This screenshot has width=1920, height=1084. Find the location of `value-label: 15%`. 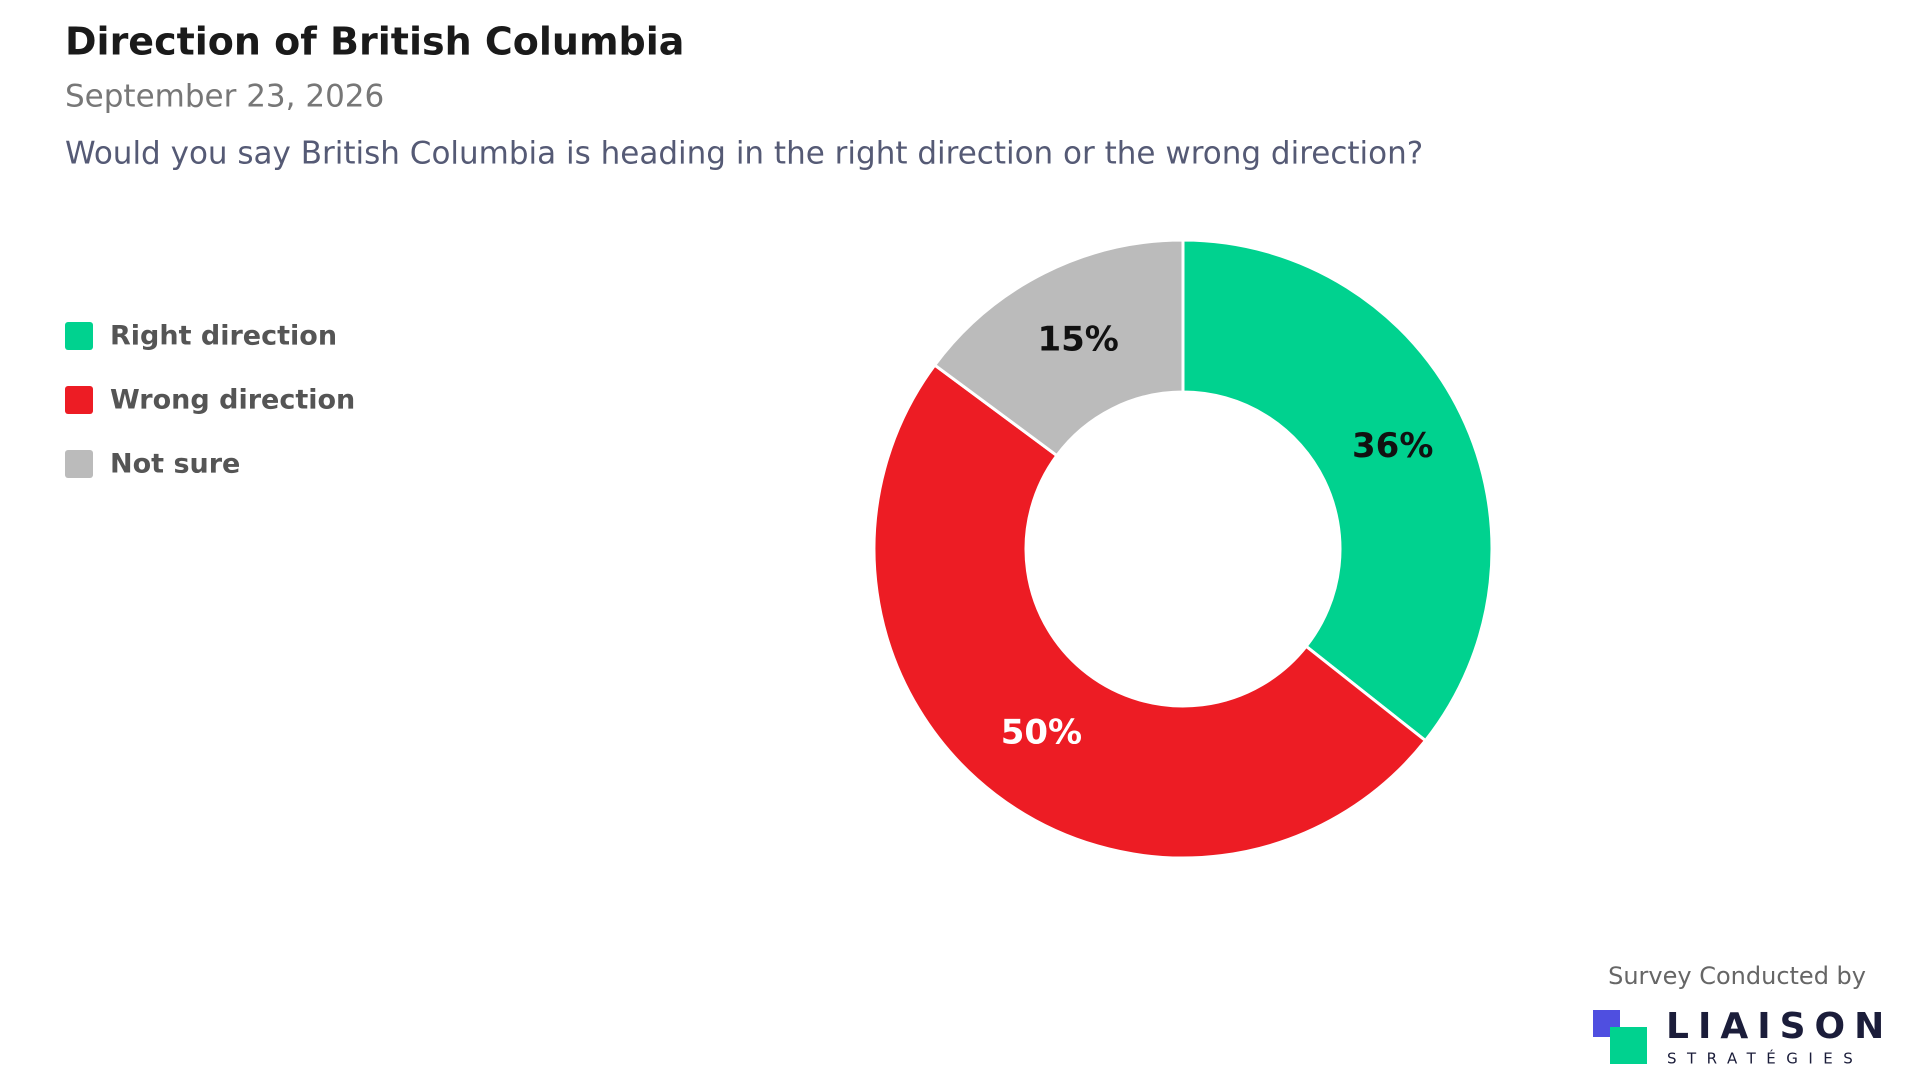

value-label: 15% is located at coordinates (1077, 339).